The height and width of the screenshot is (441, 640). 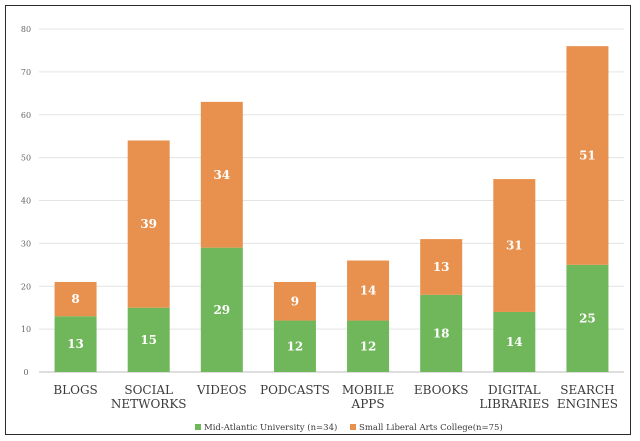 I want to click on data-label: 18, so click(x=441, y=333).